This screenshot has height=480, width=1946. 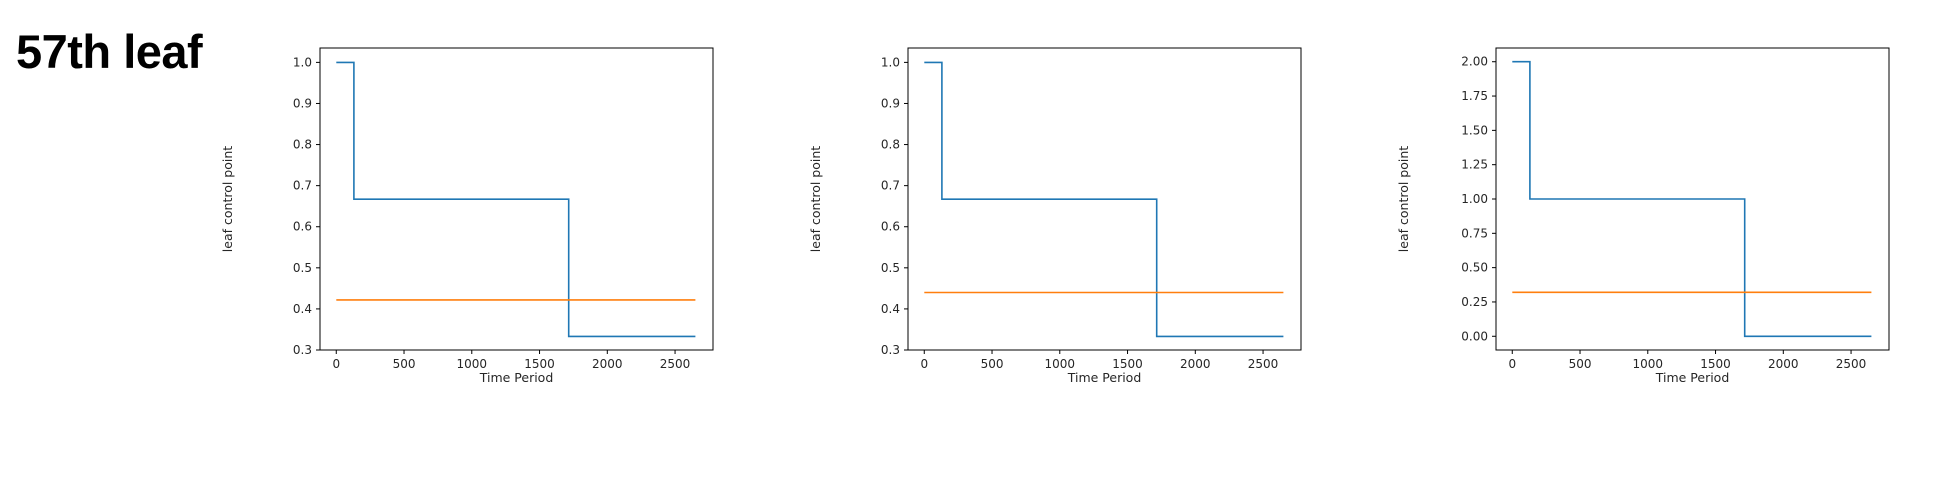 What do you see at coordinates (1474, 233) in the screenshot?
I see `y-tick-label: 0.75` at bounding box center [1474, 233].